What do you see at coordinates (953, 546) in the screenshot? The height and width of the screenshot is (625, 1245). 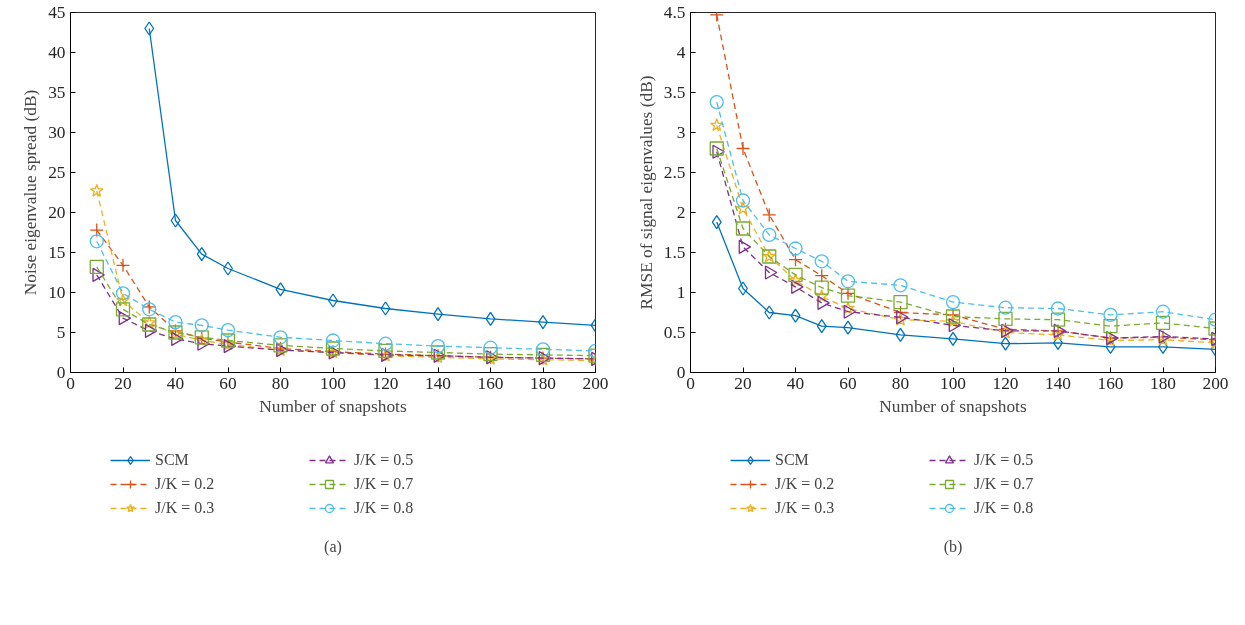 I see `text: (b)` at bounding box center [953, 546].